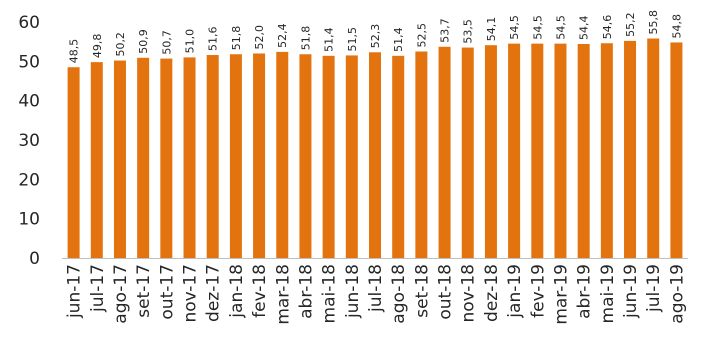 The width and height of the screenshot is (702, 338). What do you see at coordinates (492, 293) in the screenshot?
I see `x-tick-label: dez-18` at bounding box center [492, 293].